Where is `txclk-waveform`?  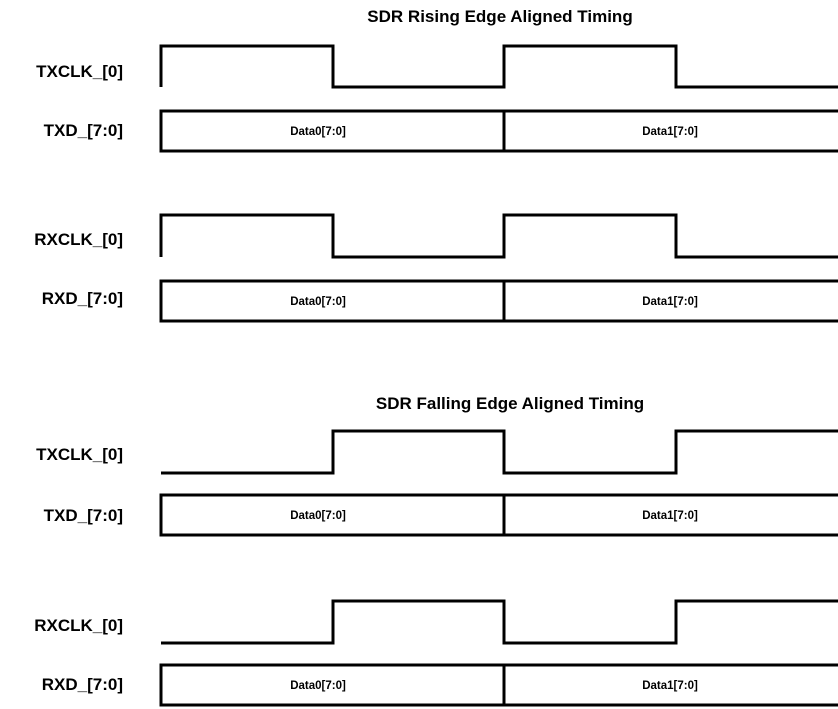 txclk-waveform is located at coordinates (498, 66).